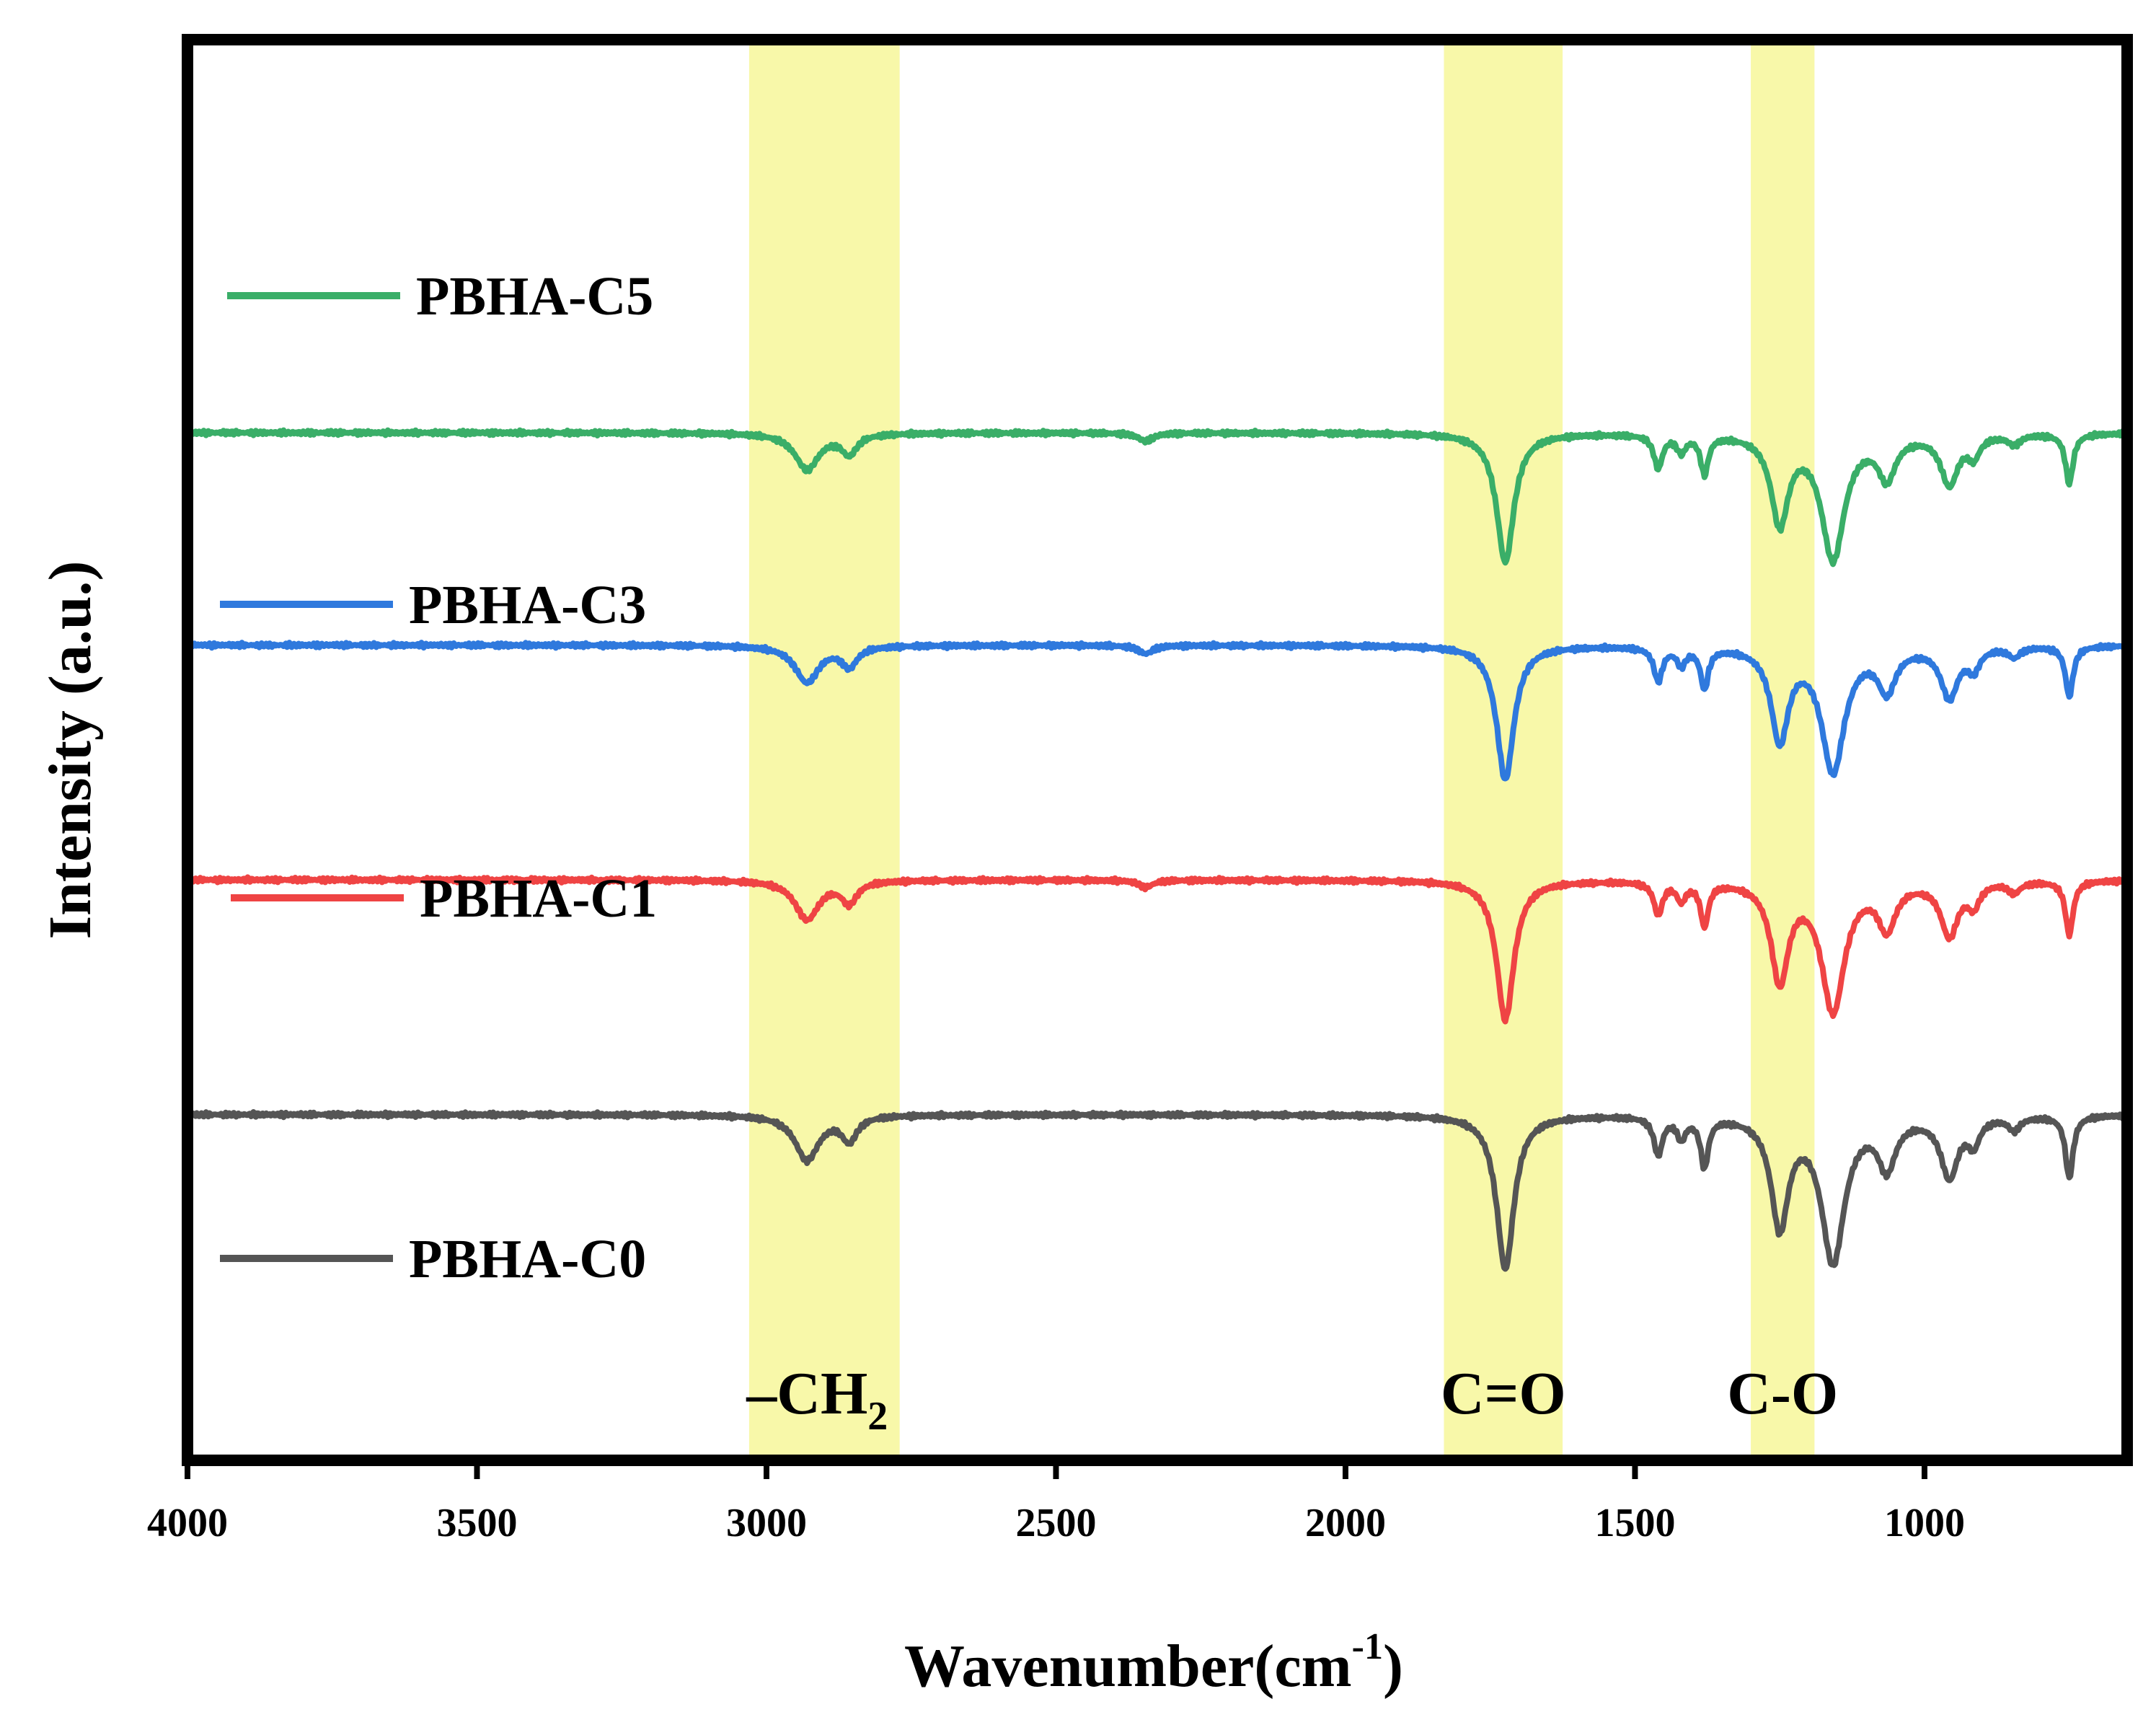 The width and height of the screenshot is (2156, 1725). I want to click on x-tick-label: 3500, so click(476, 1523).